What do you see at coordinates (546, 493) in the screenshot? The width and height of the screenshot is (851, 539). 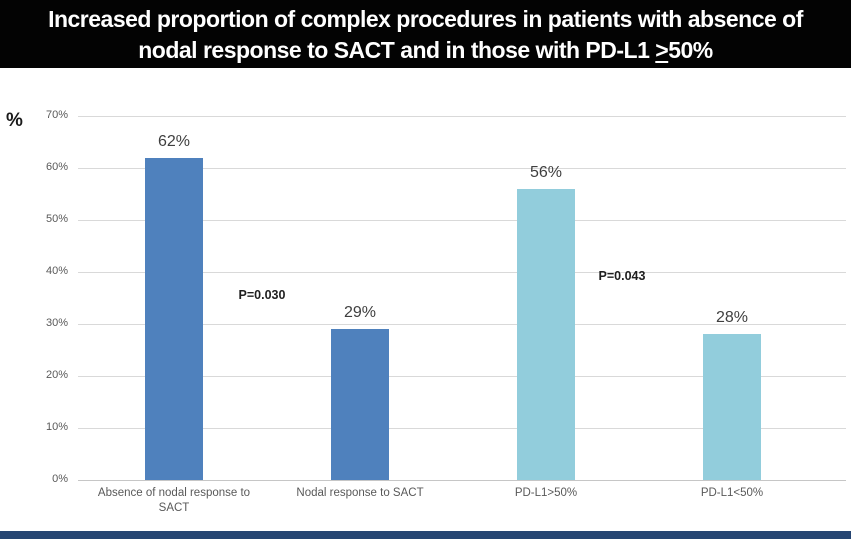 I see `x-category-label: PD-L1>50%` at bounding box center [546, 493].